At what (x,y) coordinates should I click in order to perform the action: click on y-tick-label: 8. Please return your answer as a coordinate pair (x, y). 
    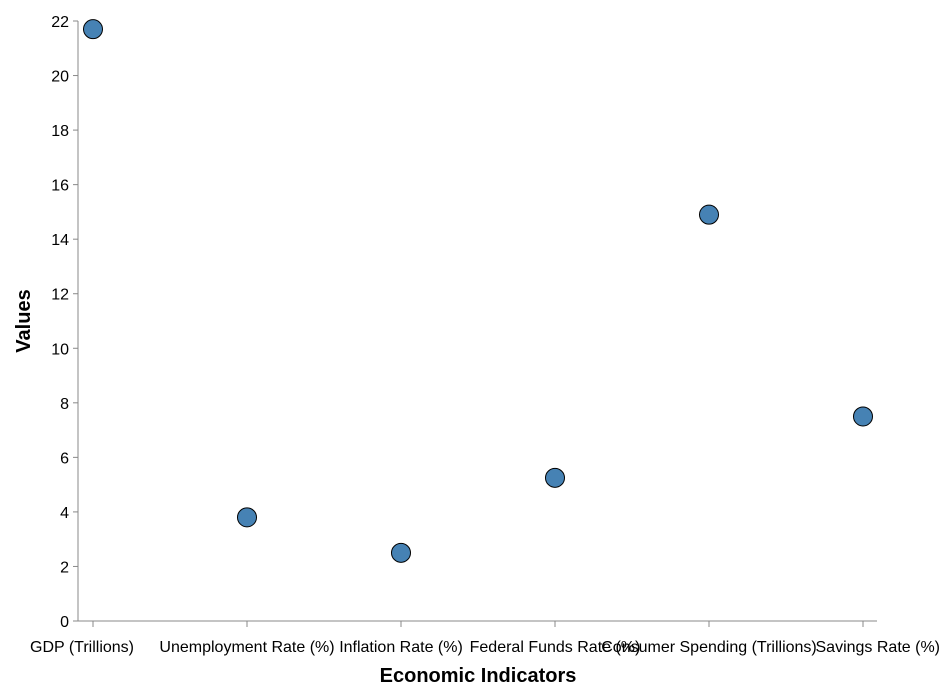
    Looking at the image, I should click on (64, 404).